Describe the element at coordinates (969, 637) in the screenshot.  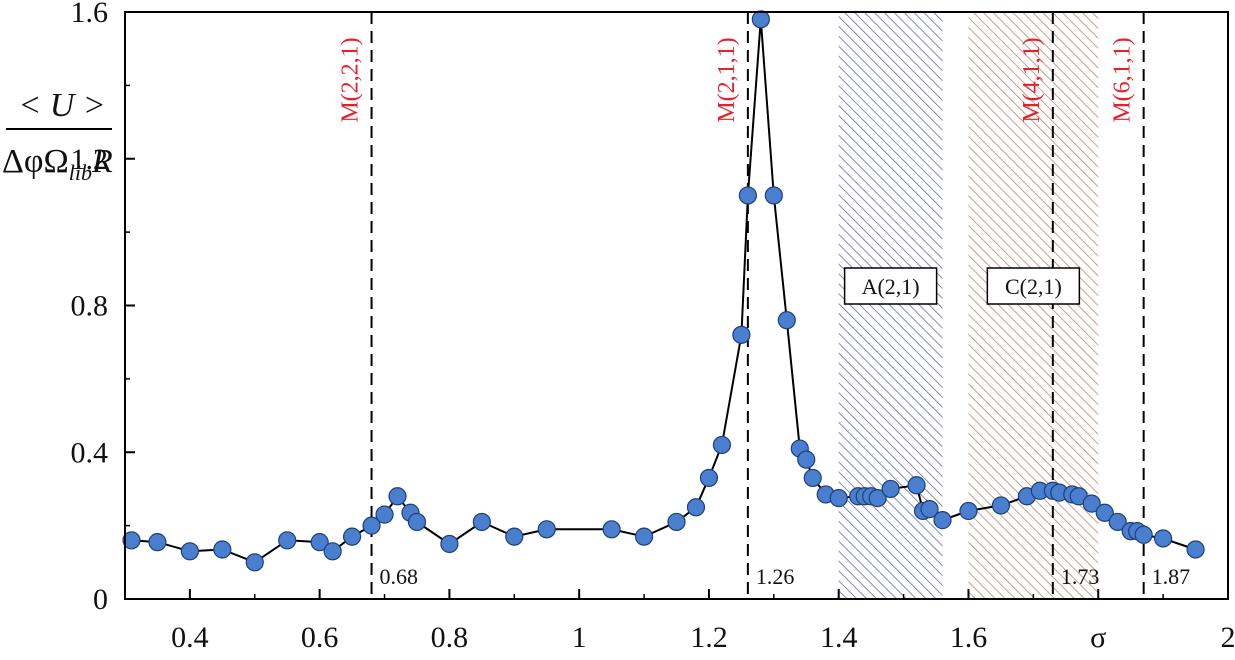
I see `x-tick-label: 1.6` at that location.